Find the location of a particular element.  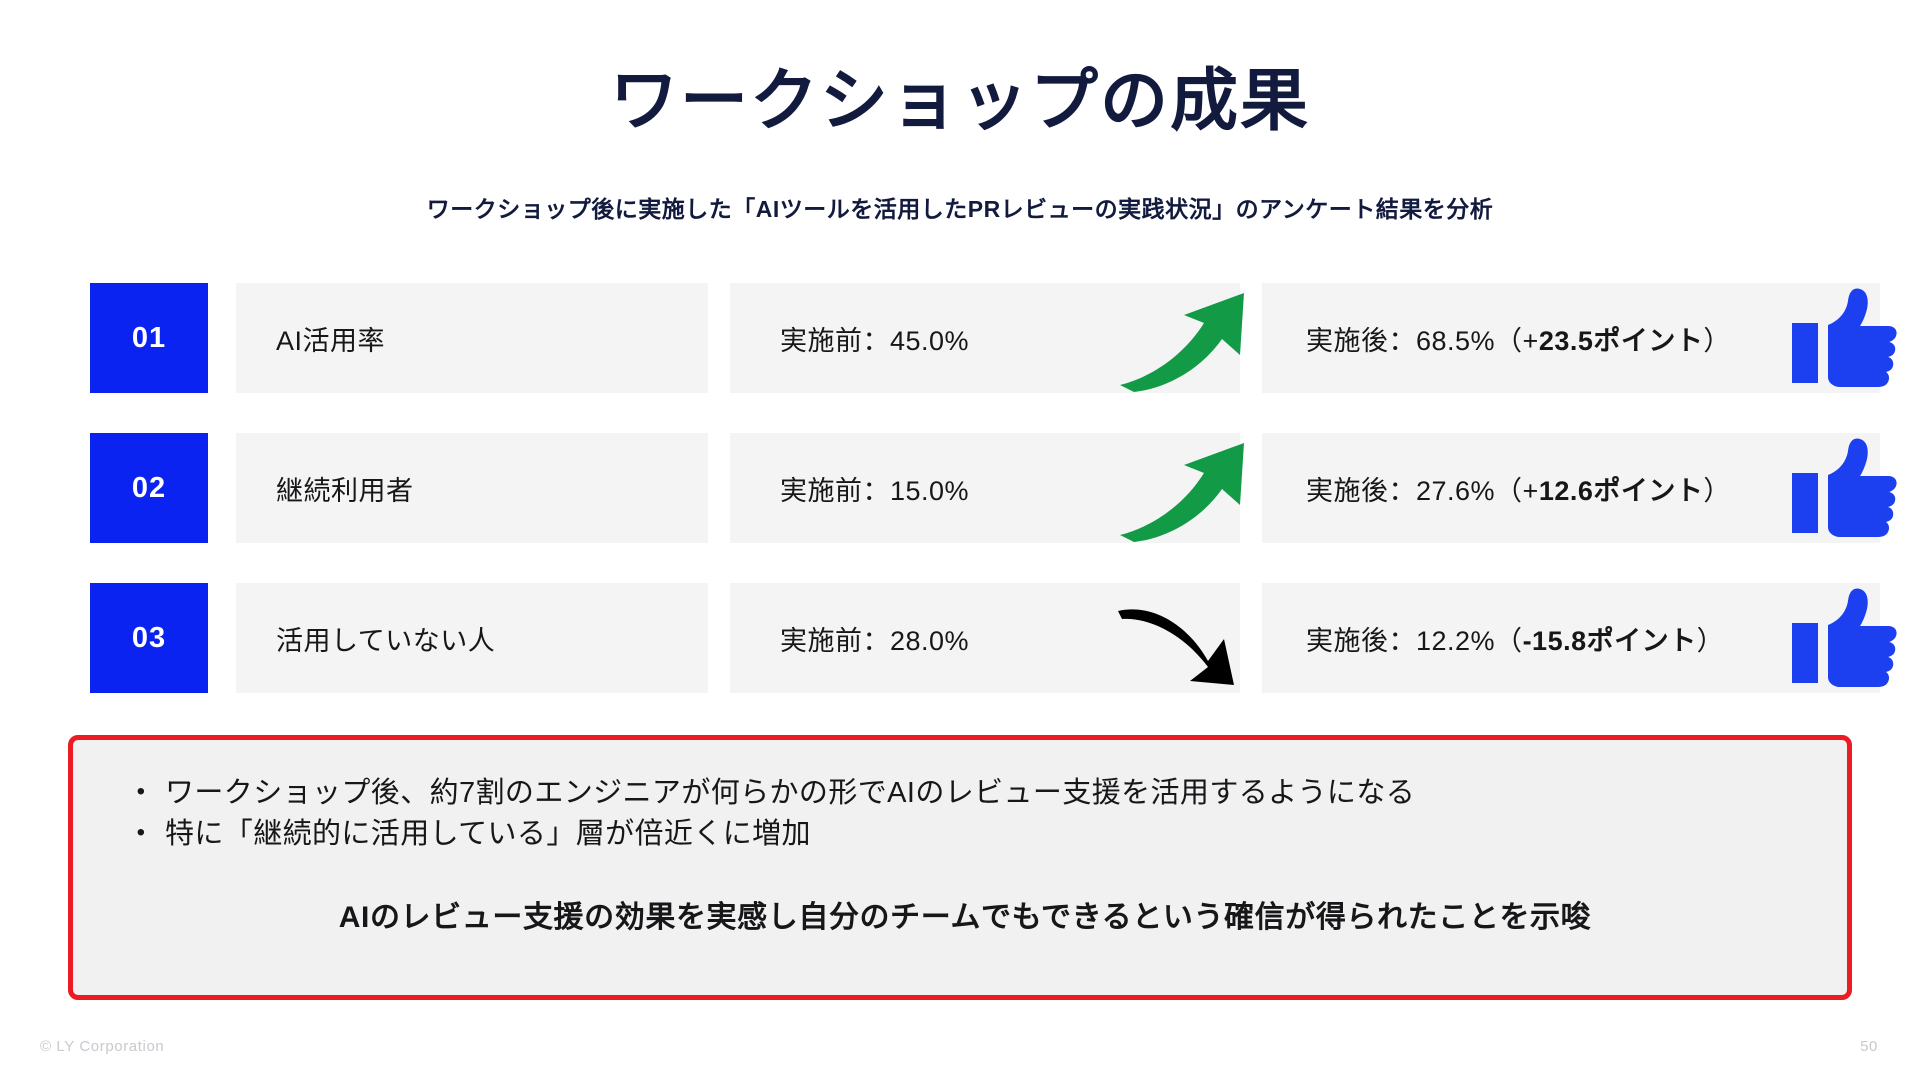

metric-delta: 12.6ポイント is located at coordinates (1621, 490).